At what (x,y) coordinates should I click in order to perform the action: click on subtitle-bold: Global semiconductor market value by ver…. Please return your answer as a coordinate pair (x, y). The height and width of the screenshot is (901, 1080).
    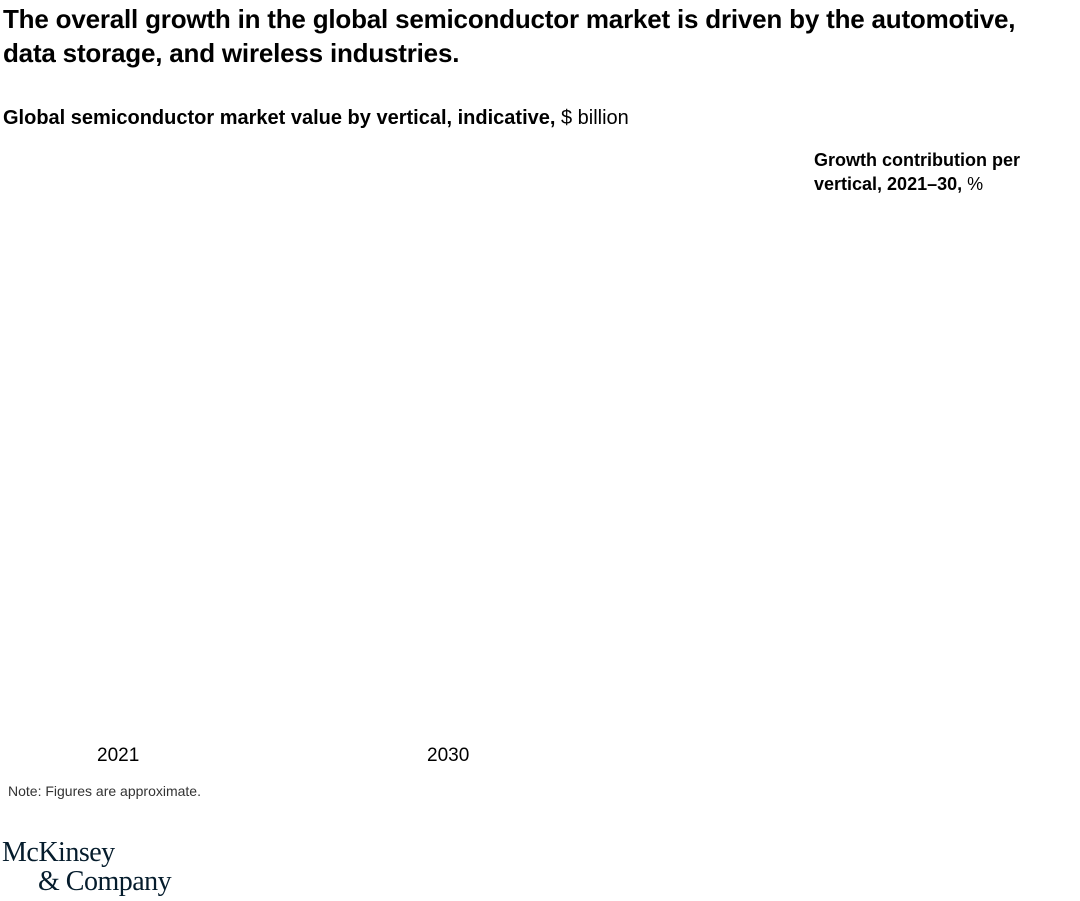
    Looking at the image, I should click on (279, 118).